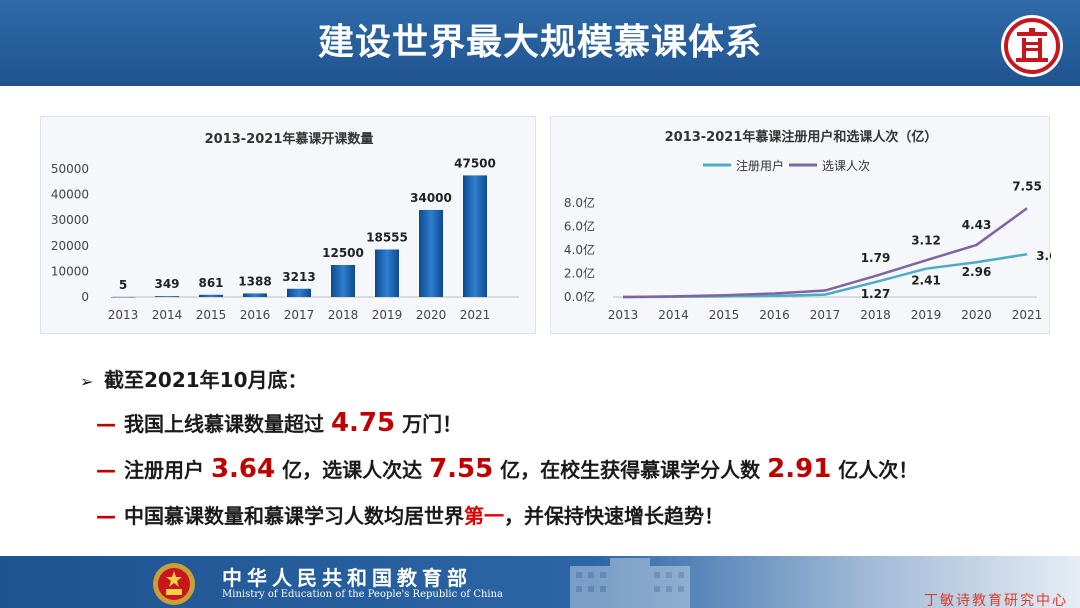  What do you see at coordinates (211, 295) in the screenshot?
I see `bar-2015` at bounding box center [211, 295].